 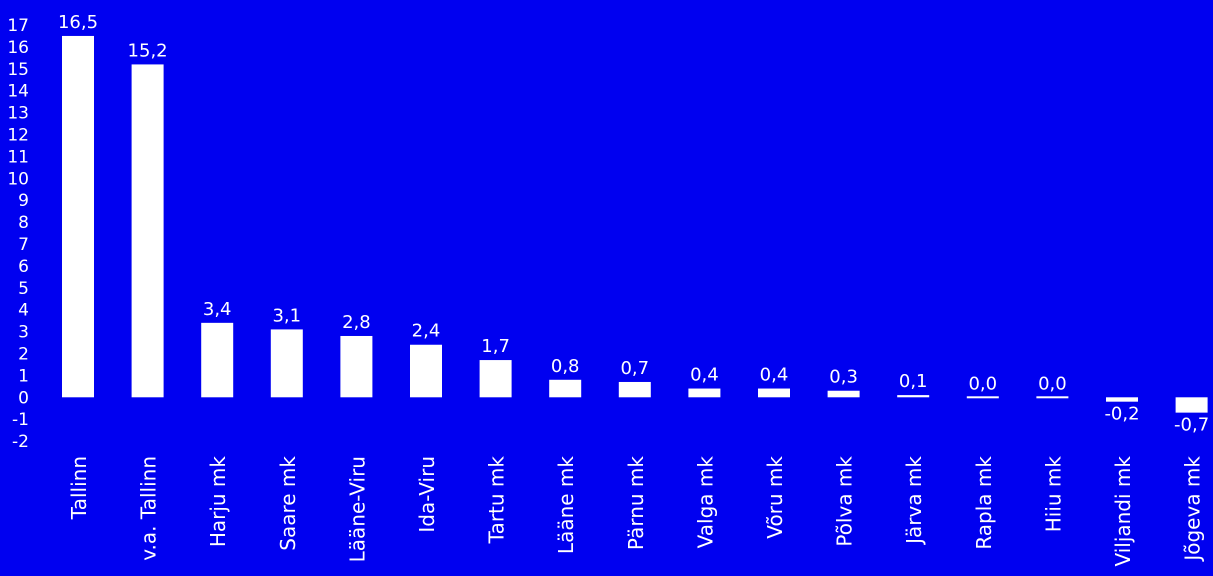 What do you see at coordinates (23, 267) in the screenshot?
I see `y-tick-label: 6` at bounding box center [23, 267].